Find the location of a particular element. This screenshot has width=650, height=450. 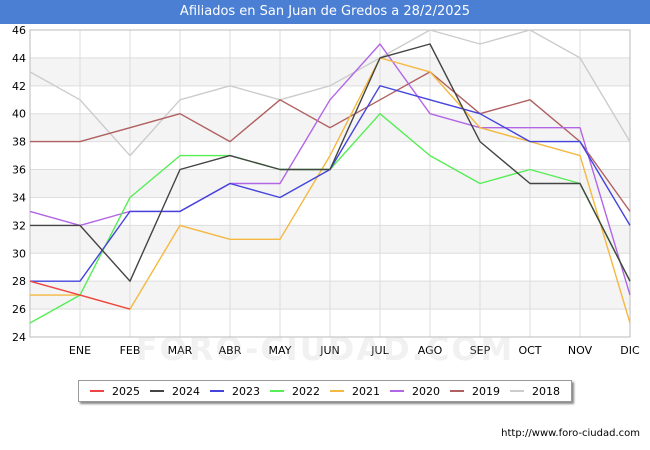

legend-item-2024: 2024 is located at coordinates (175, 391).